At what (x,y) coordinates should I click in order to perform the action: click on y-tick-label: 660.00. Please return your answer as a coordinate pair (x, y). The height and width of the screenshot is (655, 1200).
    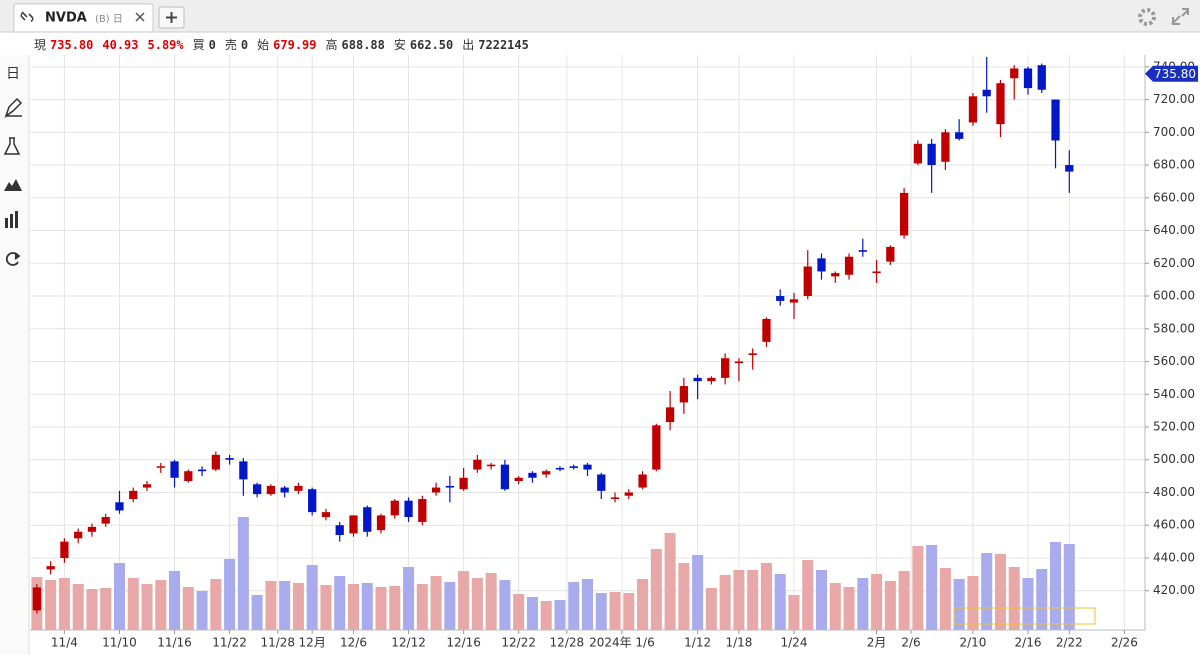
    Looking at the image, I should click on (1174, 197).